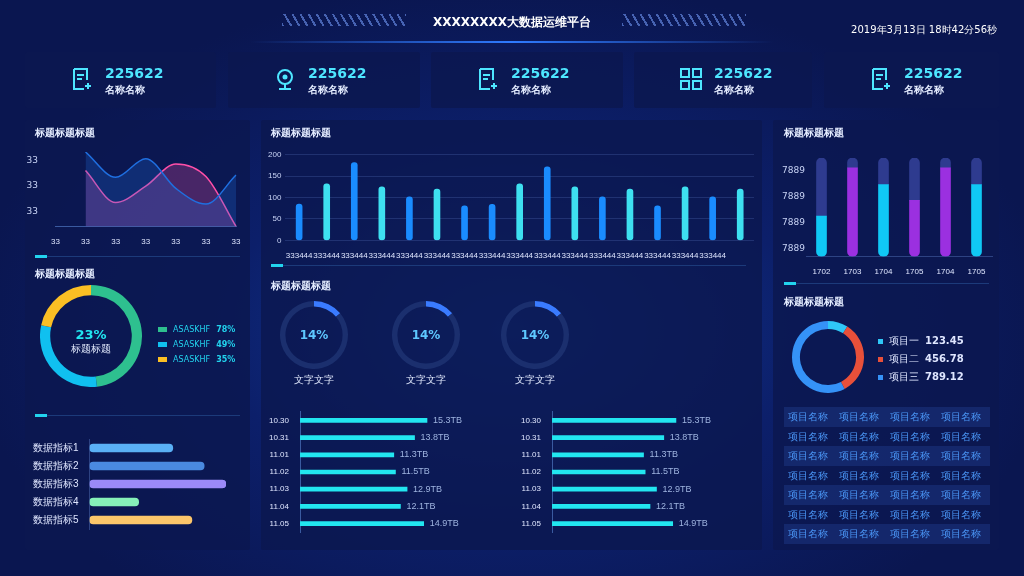 The height and width of the screenshot is (576, 1024). What do you see at coordinates (314, 380) in the screenshot?
I see `text: 文字文字` at bounding box center [314, 380].